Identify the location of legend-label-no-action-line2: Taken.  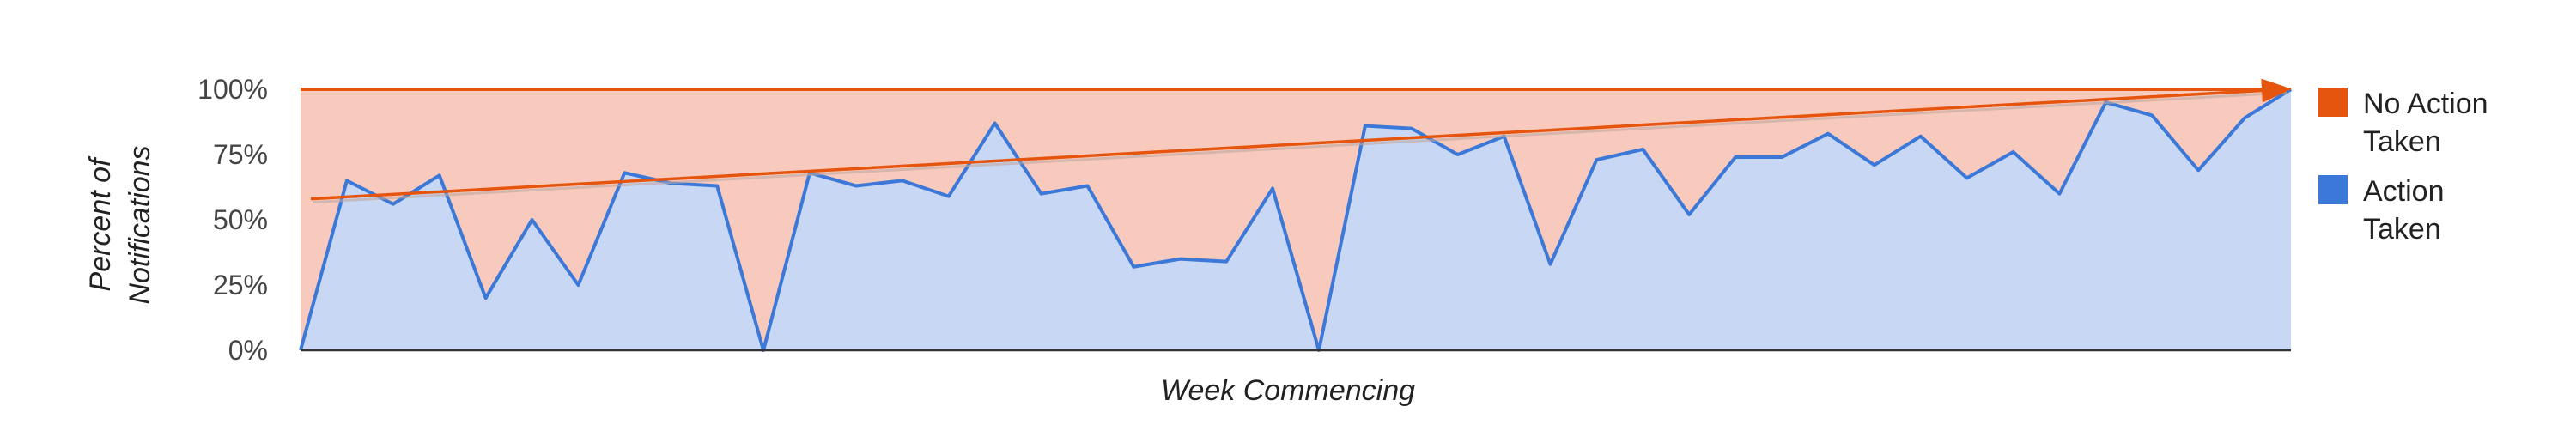
(2402, 141).